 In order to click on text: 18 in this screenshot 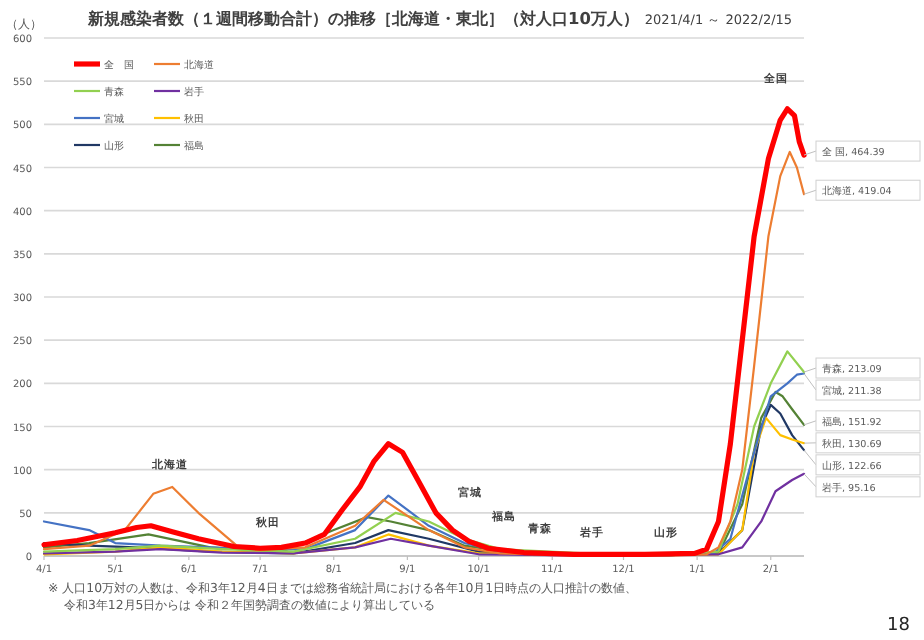, I will do `click(899, 626)`.